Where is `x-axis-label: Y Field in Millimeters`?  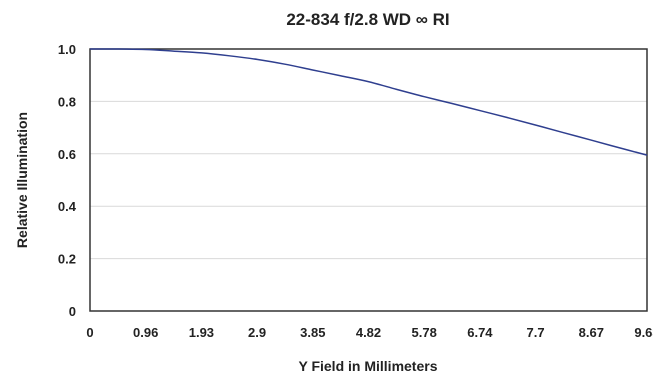 x-axis-label: Y Field in Millimeters is located at coordinates (367, 366).